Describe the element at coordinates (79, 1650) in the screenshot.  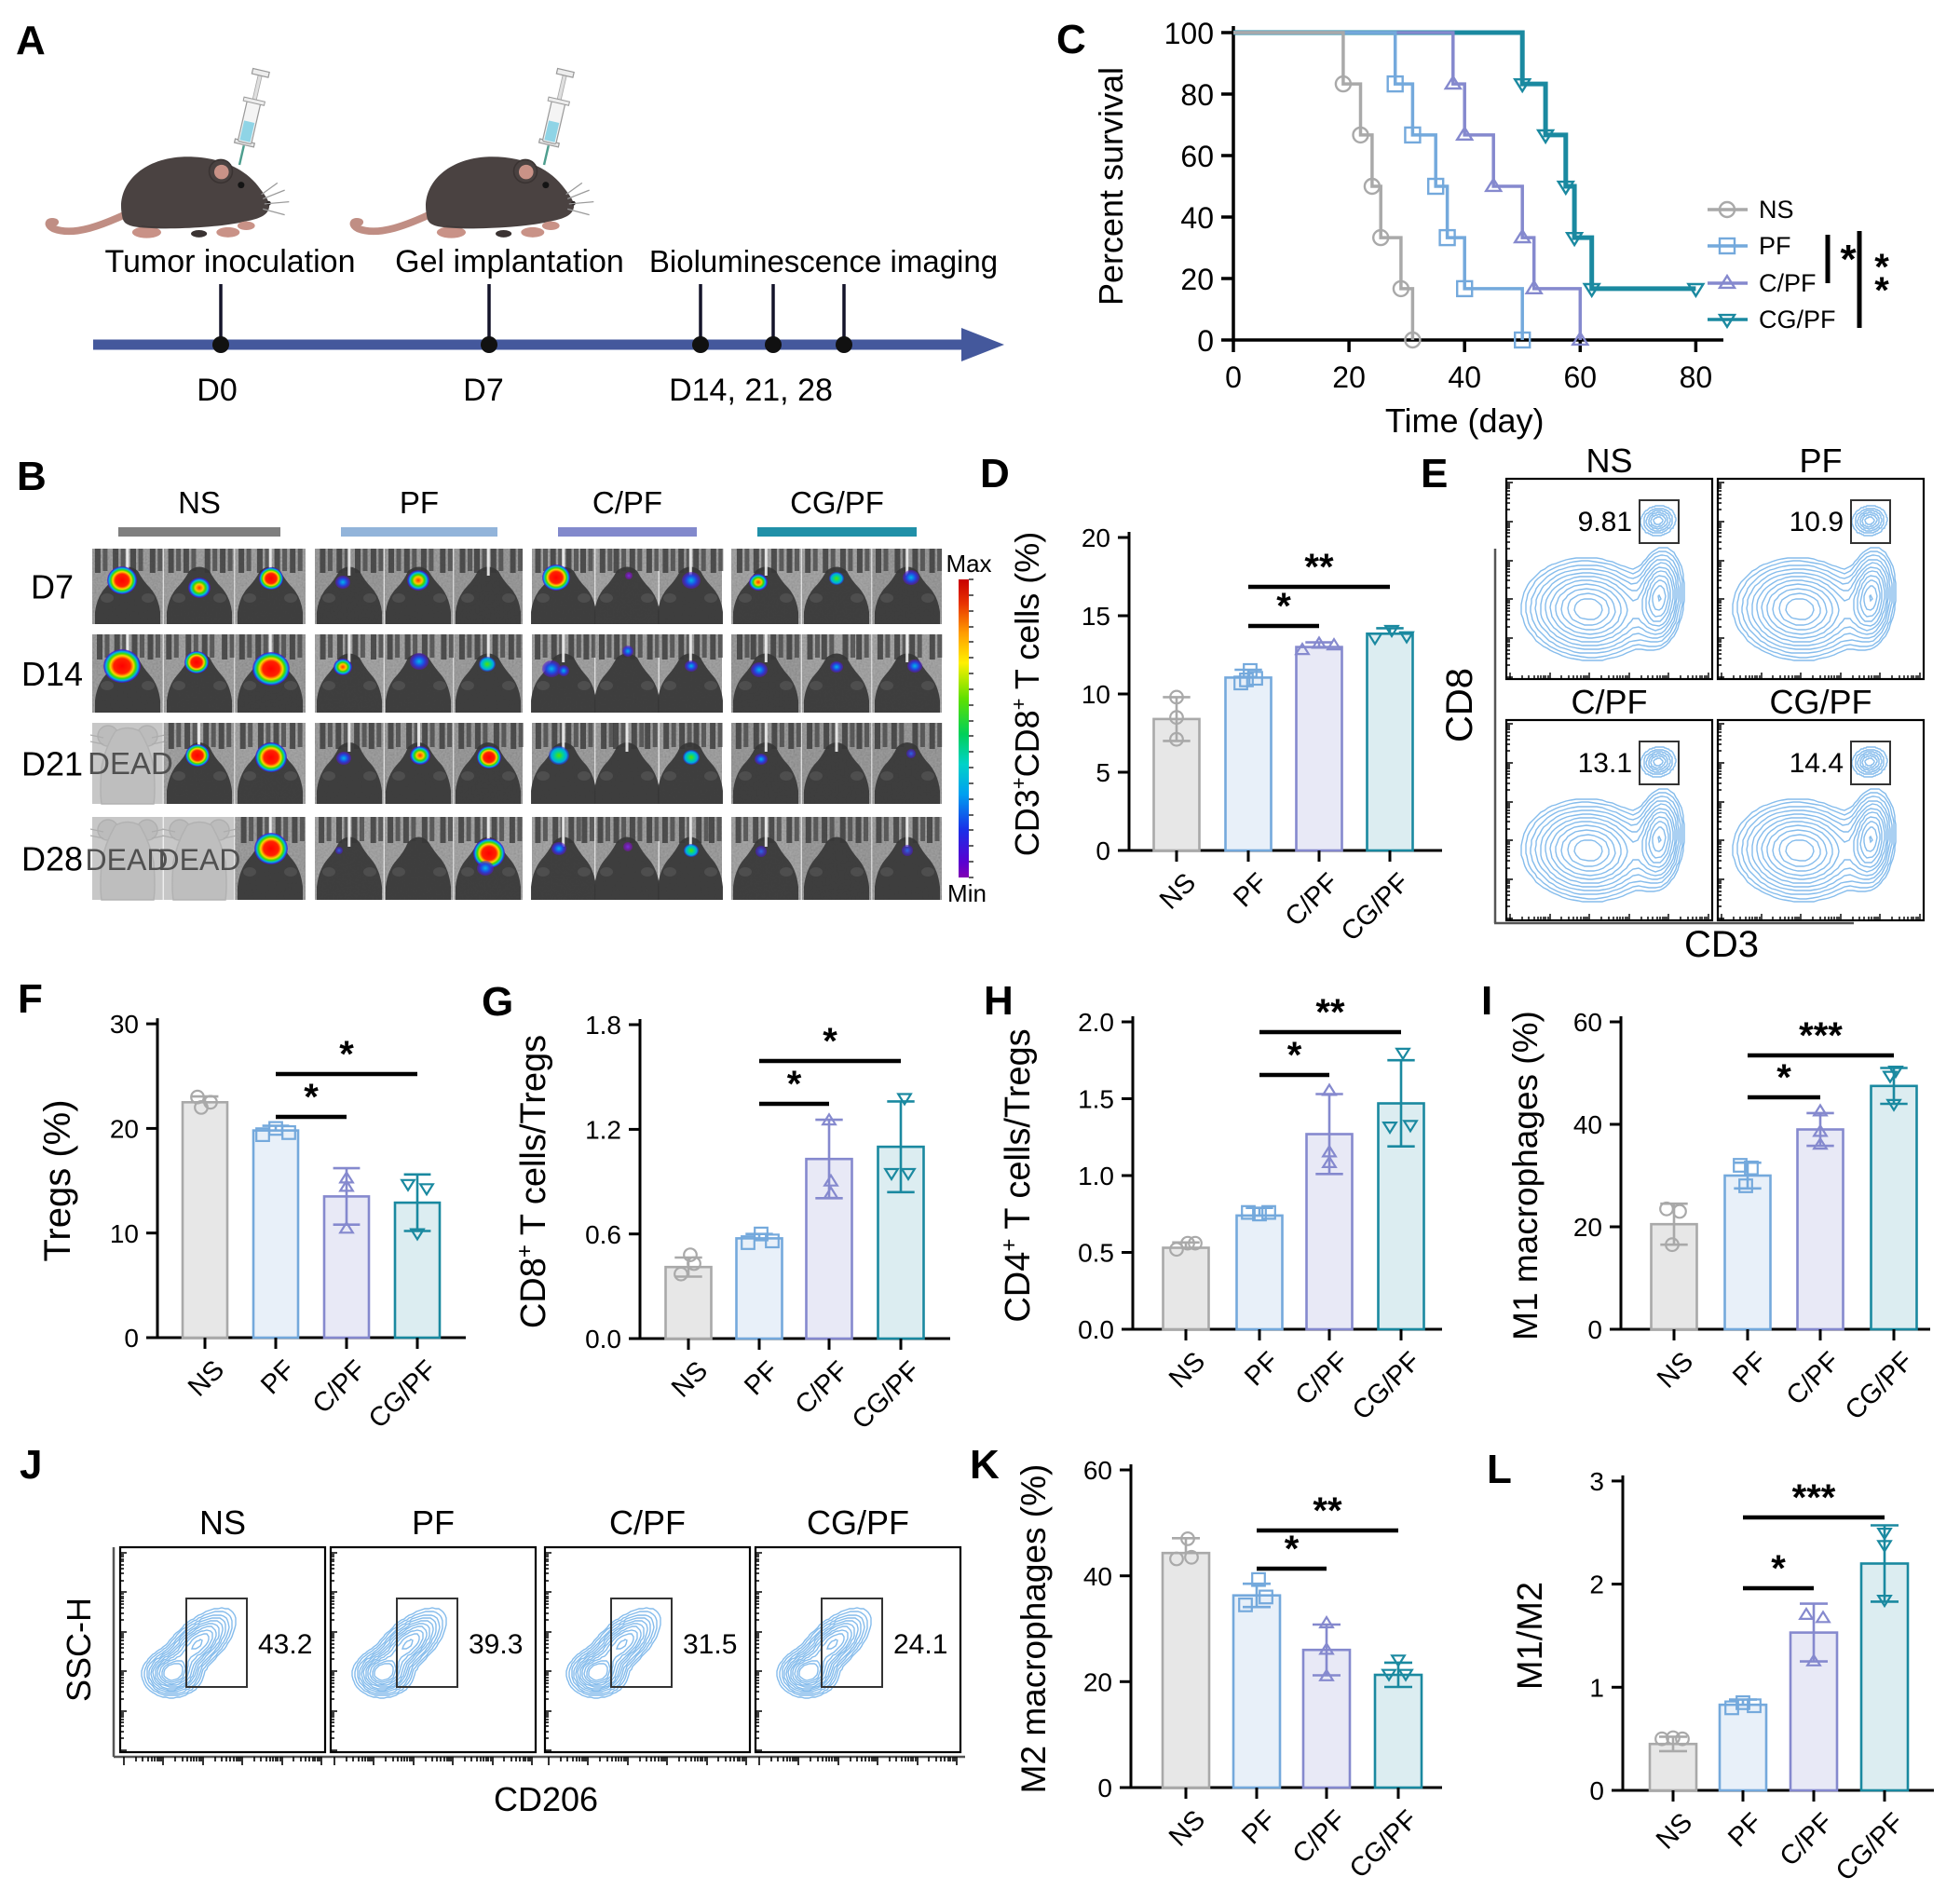
I see `svg-text: SSC-H` at that location.